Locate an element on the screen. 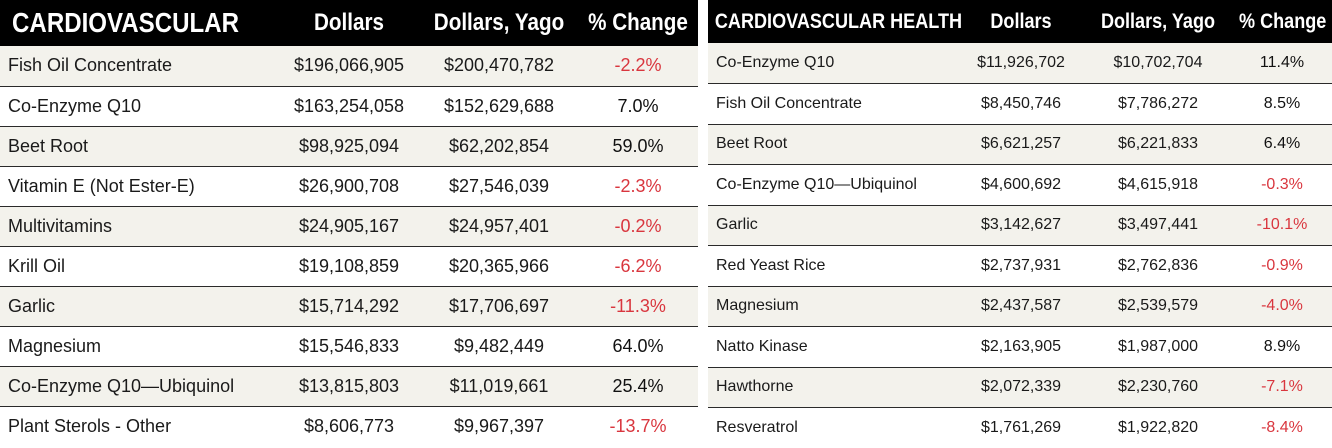 Image resolution: width=1332 pixels, height=448 pixels. dollars-yago-cell: $27,546,039 is located at coordinates (499, 186).